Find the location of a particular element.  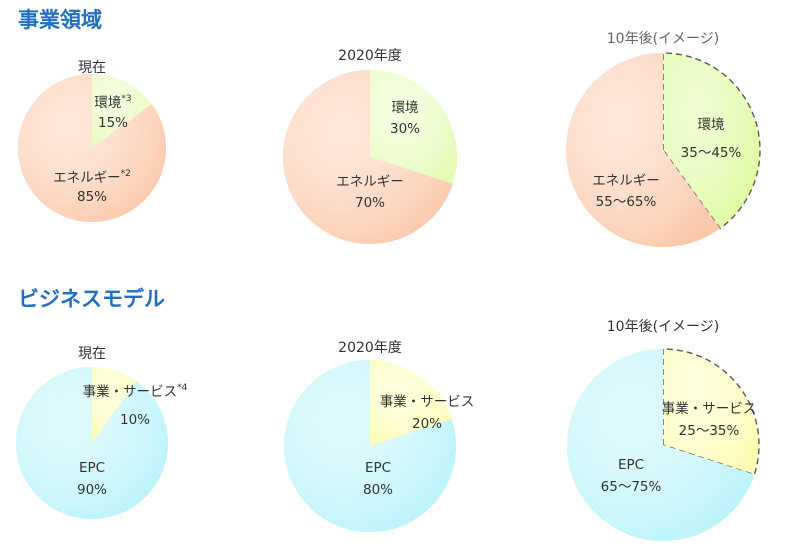

slice-value-label: 10% is located at coordinates (135, 420).